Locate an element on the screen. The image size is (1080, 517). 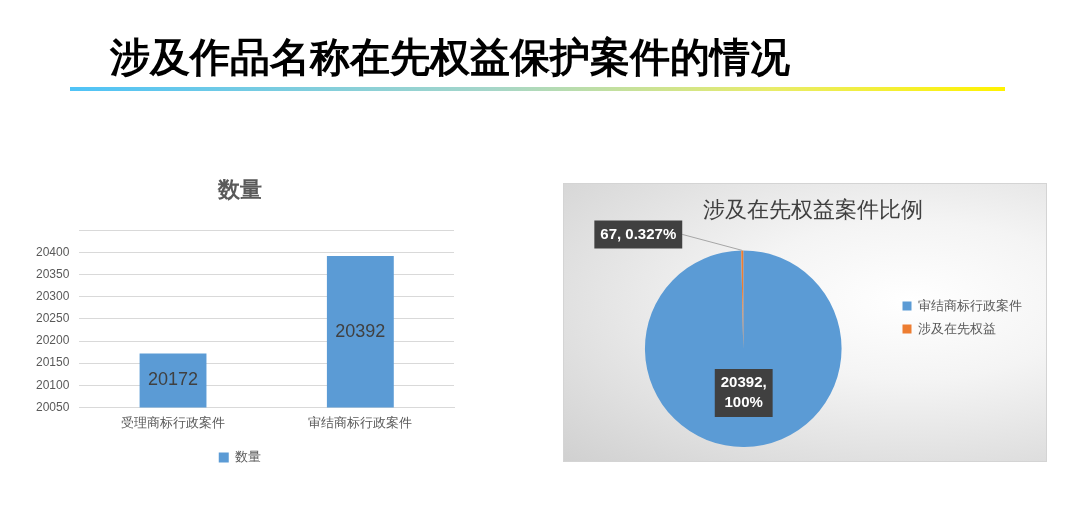
data-label: 20172 is located at coordinates (173, 379).